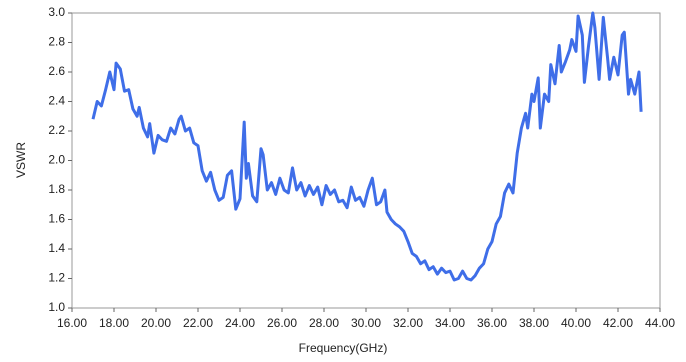 Image resolution: width=686 pixels, height=362 pixels. Describe the element at coordinates (408, 323) in the screenshot. I see `x-tick-label: 32.00` at that location.